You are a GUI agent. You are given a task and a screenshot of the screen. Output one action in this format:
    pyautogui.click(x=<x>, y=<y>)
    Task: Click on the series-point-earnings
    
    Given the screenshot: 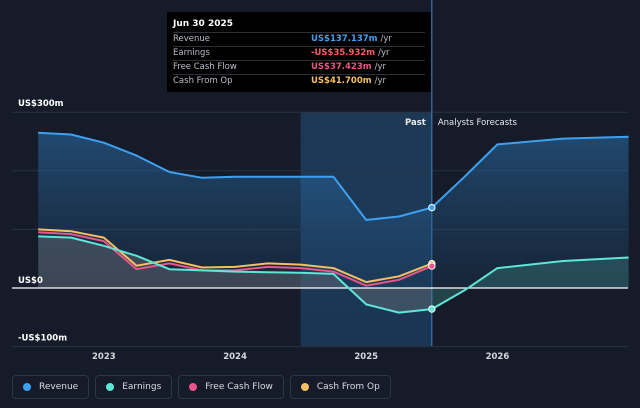 What is the action you would take?
    pyautogui.click(x=432, y=309)
    